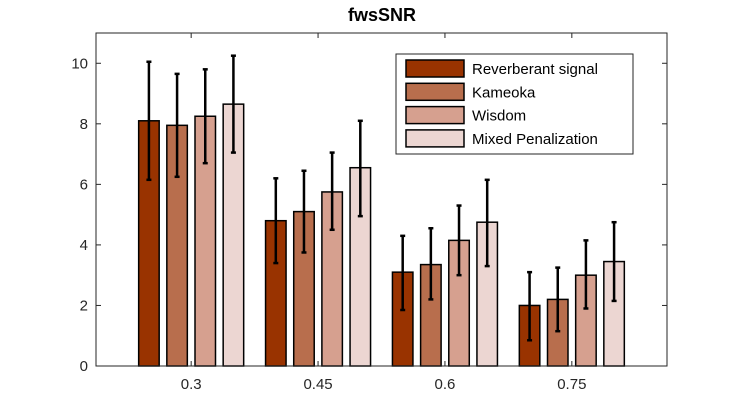 The height and width of the screenshot is (410, 741). Describe the element at coordinates (84, 305) in the screenshot. I see `y-tick-label: 2` at that location.